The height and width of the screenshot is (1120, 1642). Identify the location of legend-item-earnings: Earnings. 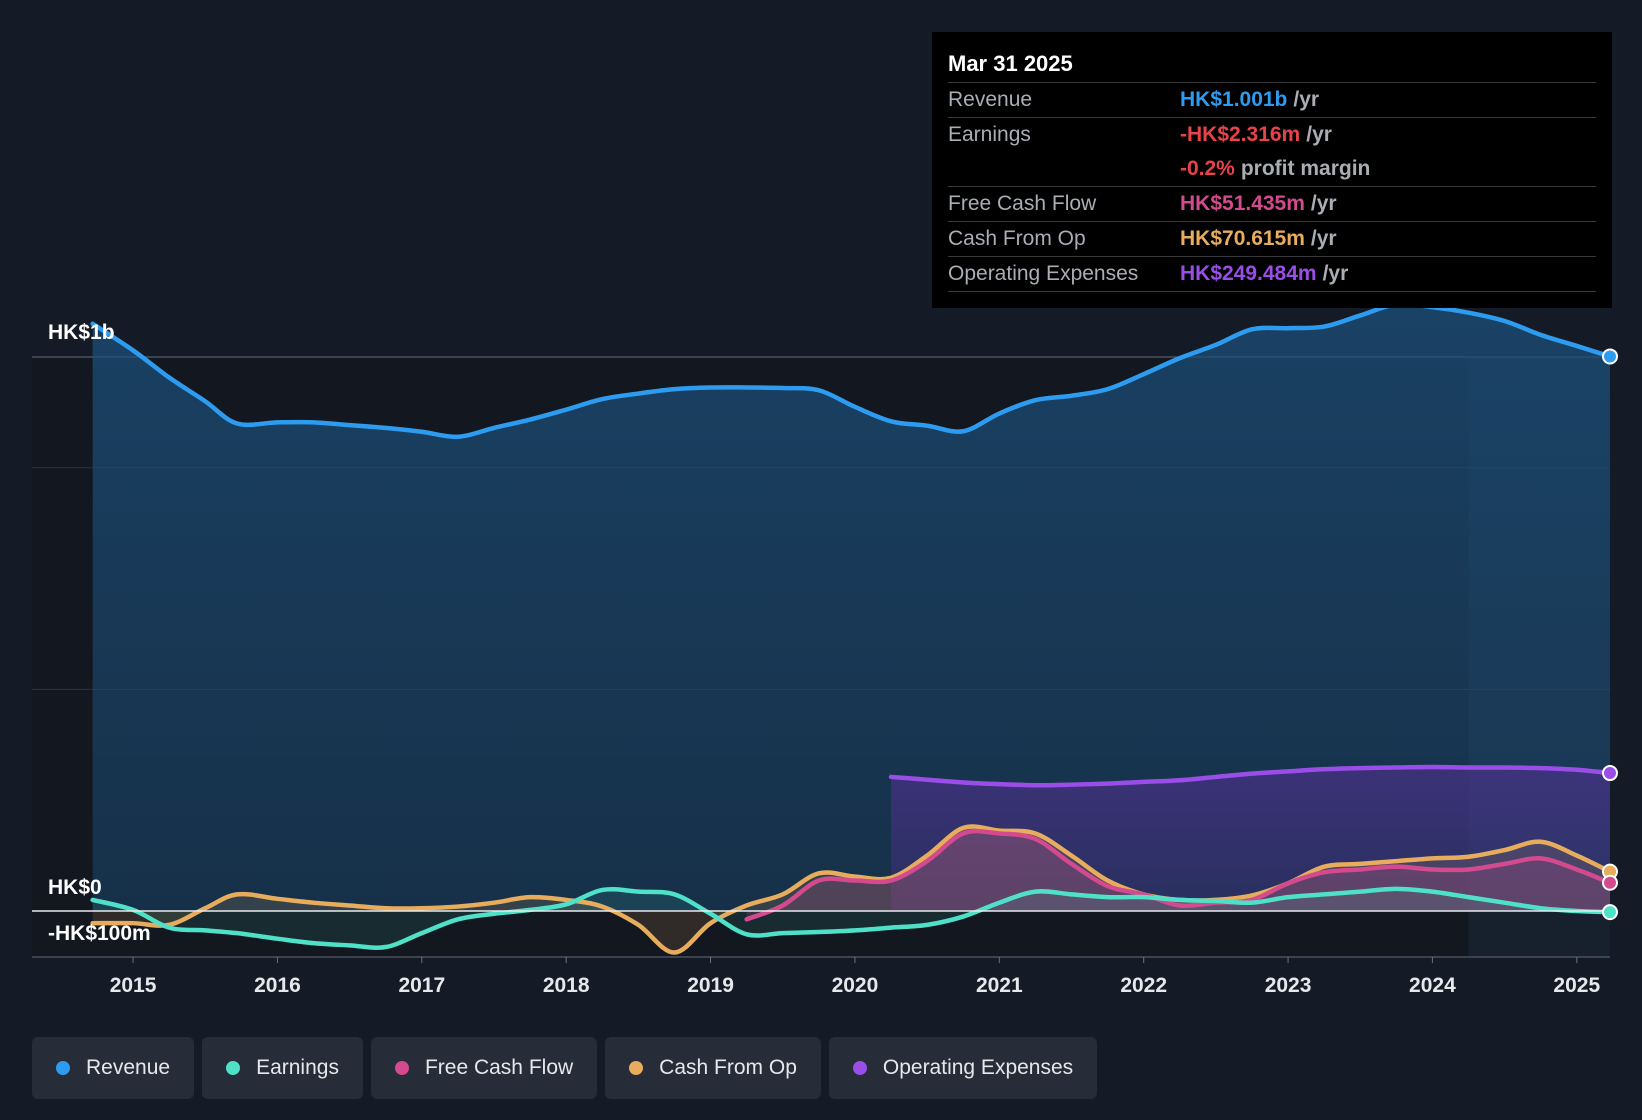
(282, 1068).